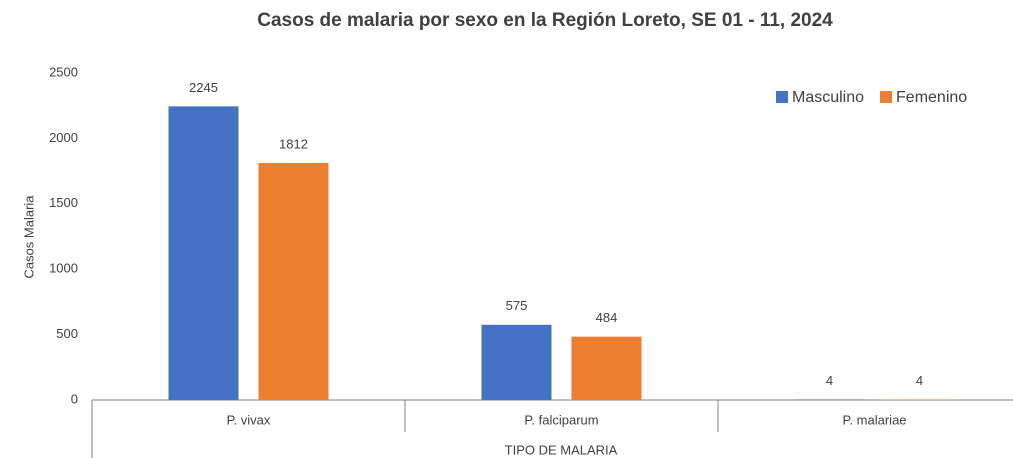 This screenshot has height=458, width=1013. Describe the element at coordinates (828, 97) in the screenshot. I see `legend-label: Masculino` at that location.